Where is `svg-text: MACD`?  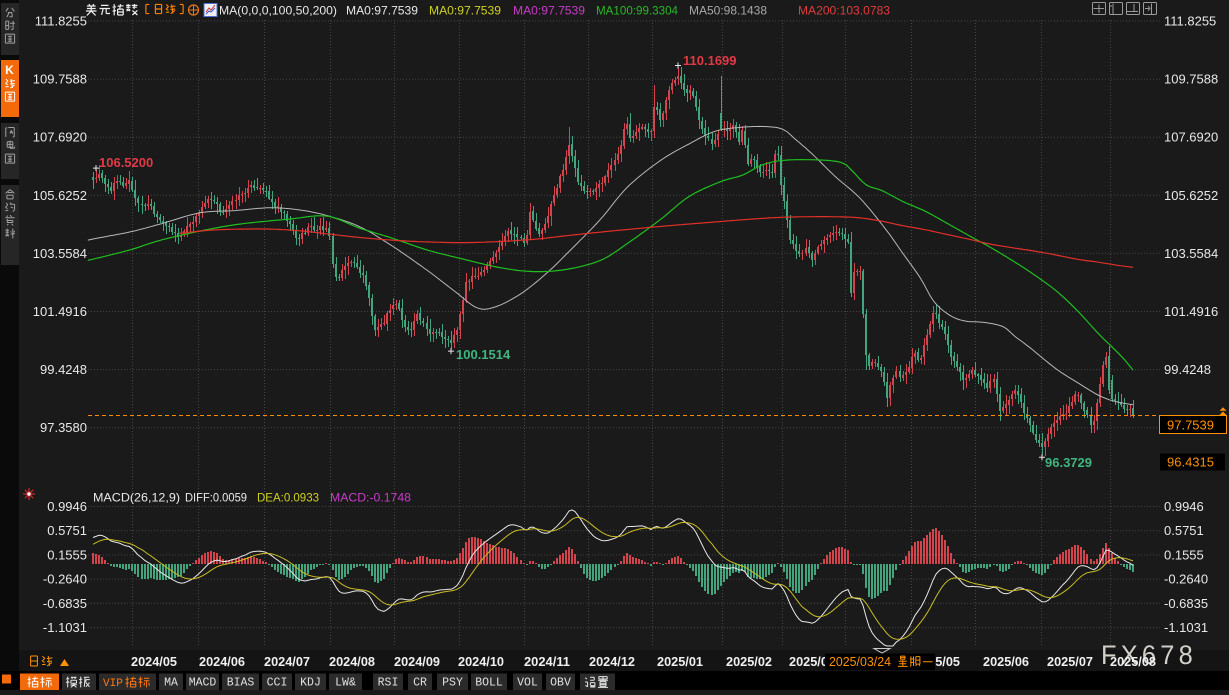
svg-text: MACD is located at coordinates (203, 683).